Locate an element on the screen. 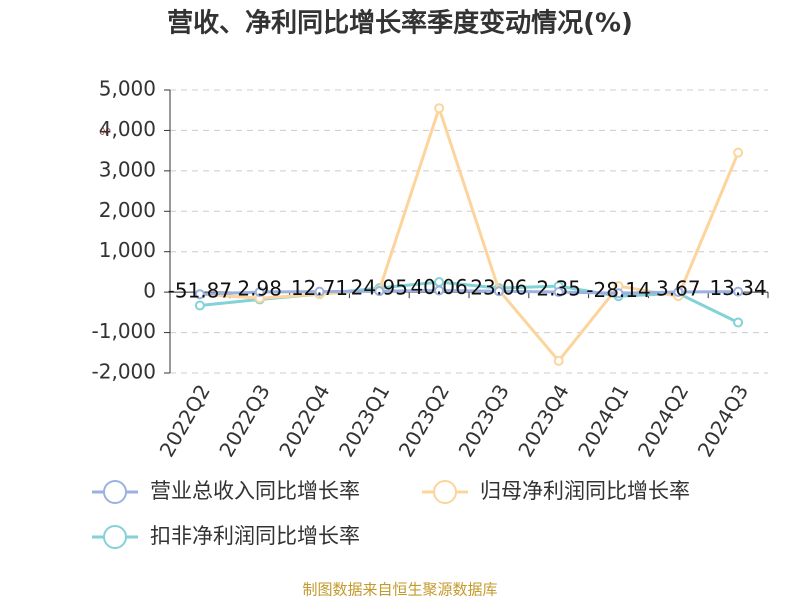 This screenshot has height=604, width=800. data-label: 12.71 is located at coordinates (319, 288).